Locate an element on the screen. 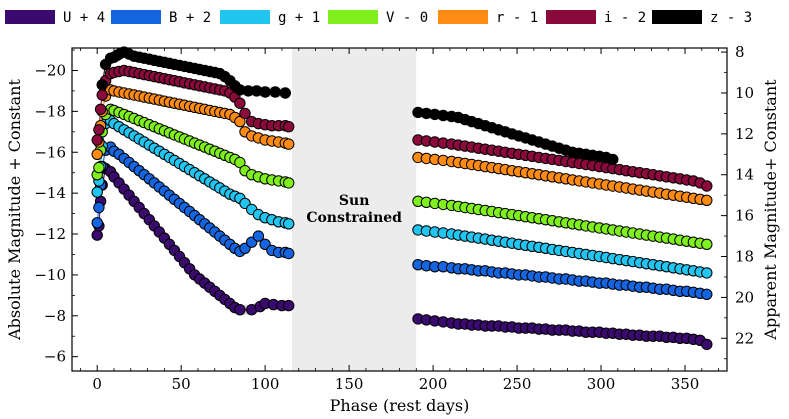 This screenshot has width=789, height=419. legend-label: i - 2 is located at coordinates (625, 18).